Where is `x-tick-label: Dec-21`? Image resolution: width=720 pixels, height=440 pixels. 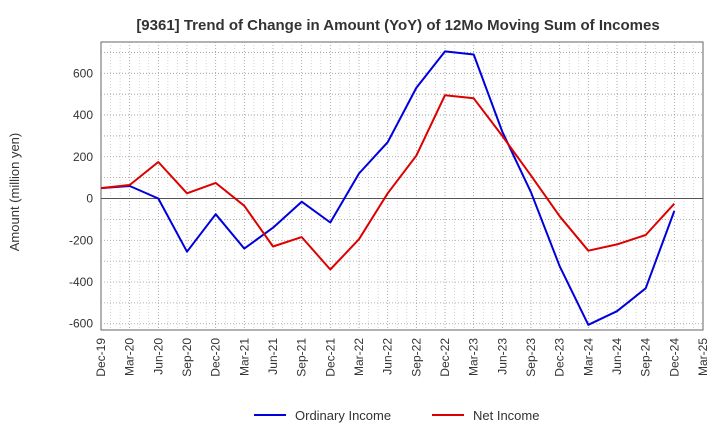
x-tick-label: Dec-21 is located at coordinates (330, 357).